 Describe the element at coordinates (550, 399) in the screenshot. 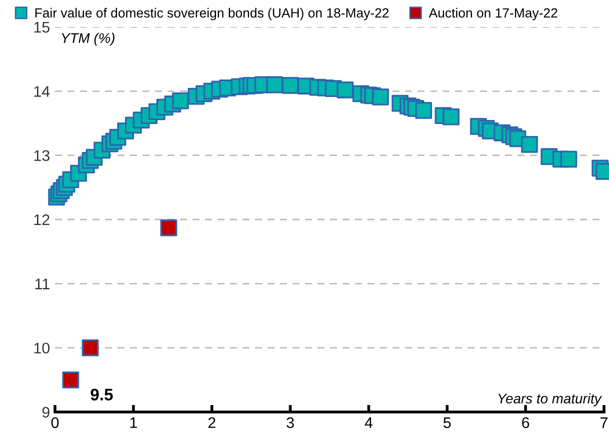

I see `x-axis-title: Years to maturity` at that location.